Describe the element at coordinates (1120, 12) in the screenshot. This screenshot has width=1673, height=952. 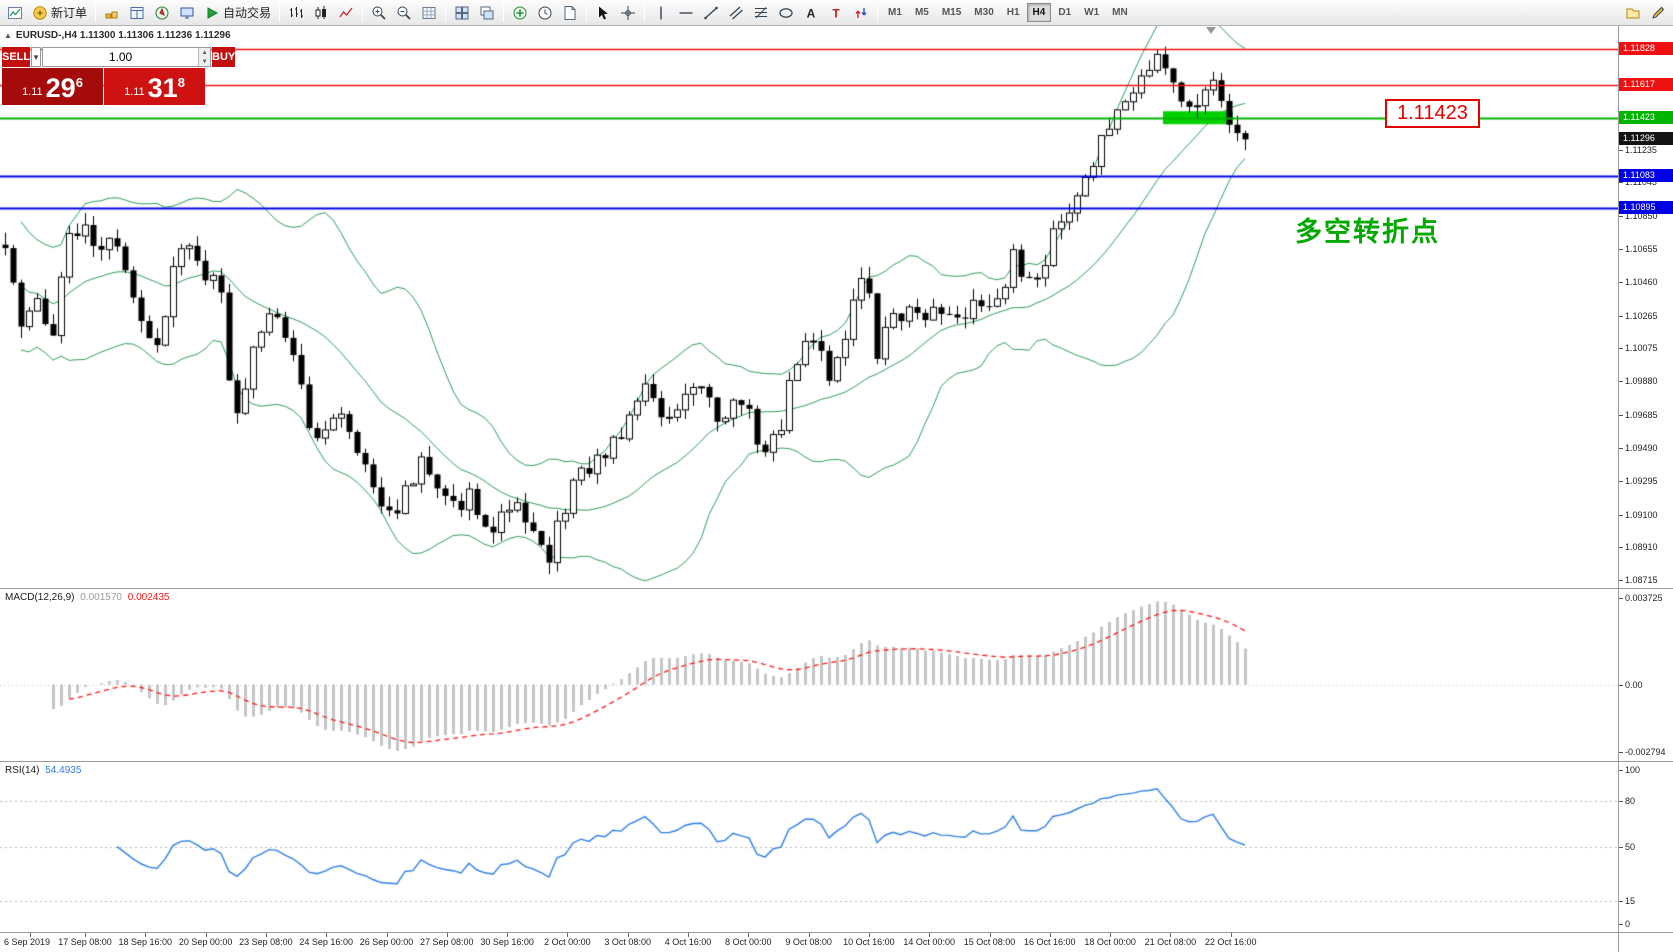
I see `timeframe-mn-button: MN` at that location.